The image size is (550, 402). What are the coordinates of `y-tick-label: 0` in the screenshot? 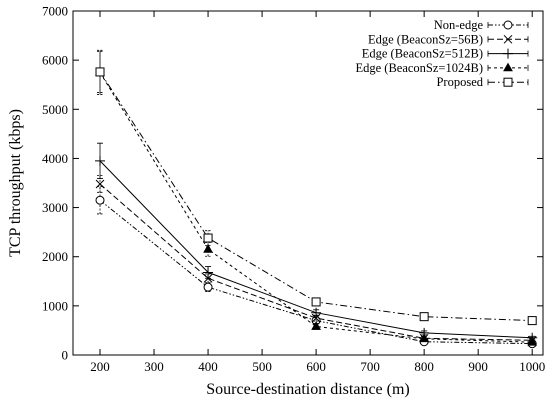 It's located at (65, 355).